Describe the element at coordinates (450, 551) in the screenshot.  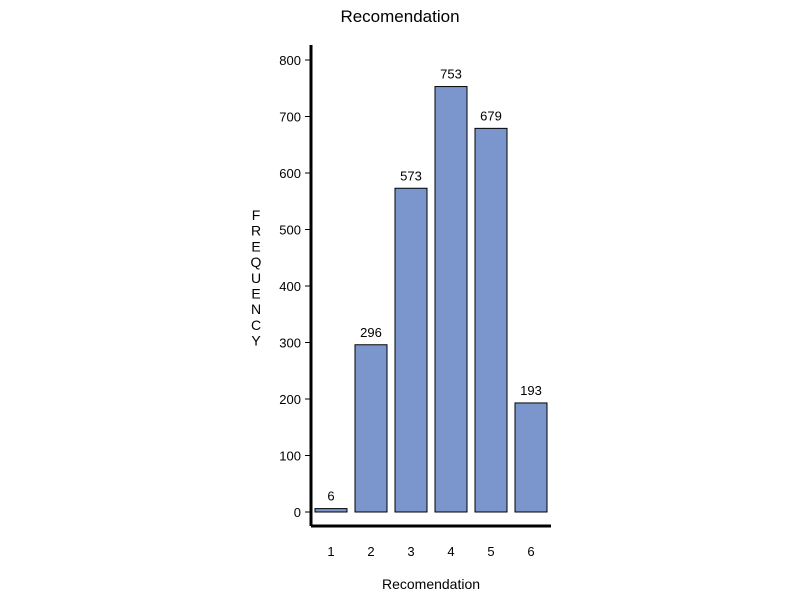
I see `x-tick-label: 4` at that location.